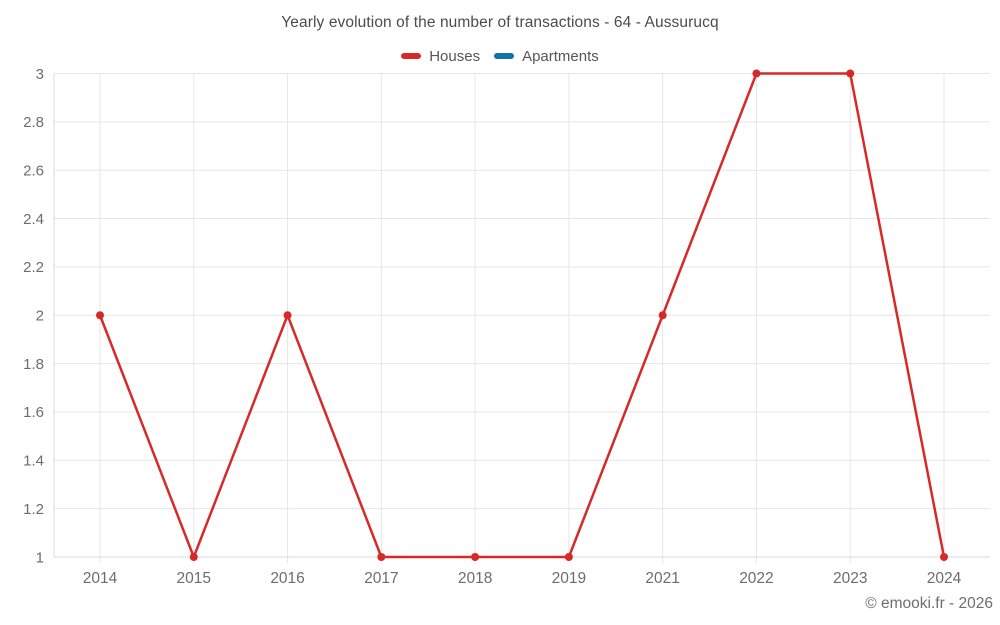  What do you see at coordinates (287, 578) in the screenshot?
I see `x-axis-tick-label: 2016` at bounding box center [287, 578].